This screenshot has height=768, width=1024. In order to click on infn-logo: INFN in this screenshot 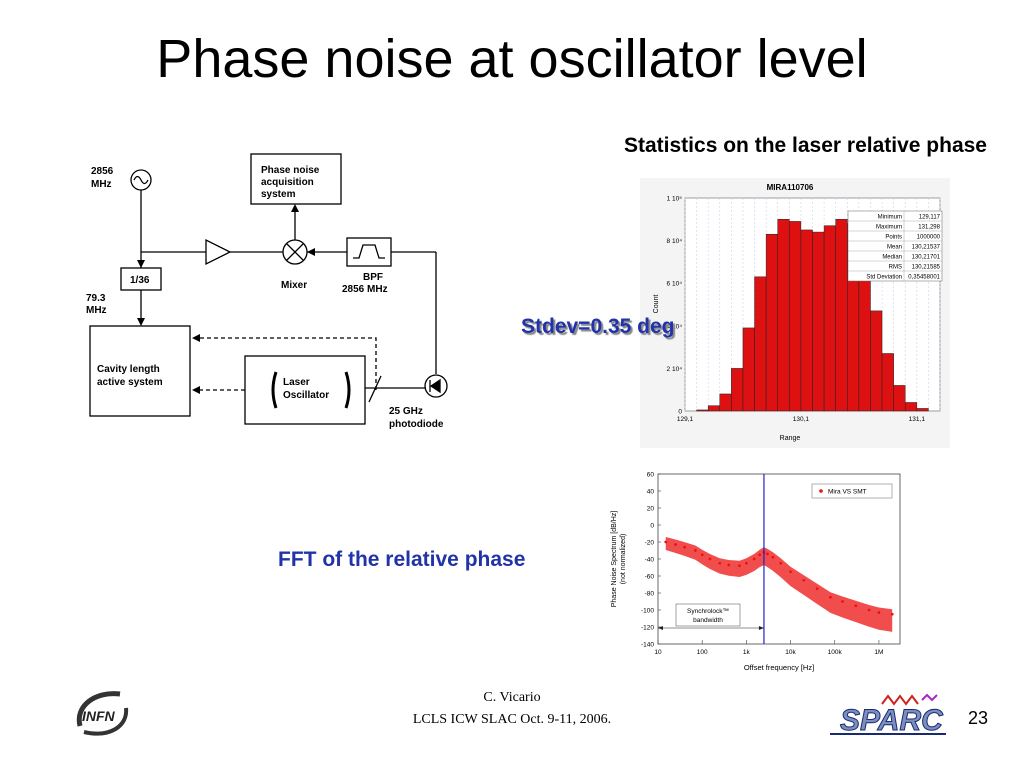, I will do `click(102, 713)`.